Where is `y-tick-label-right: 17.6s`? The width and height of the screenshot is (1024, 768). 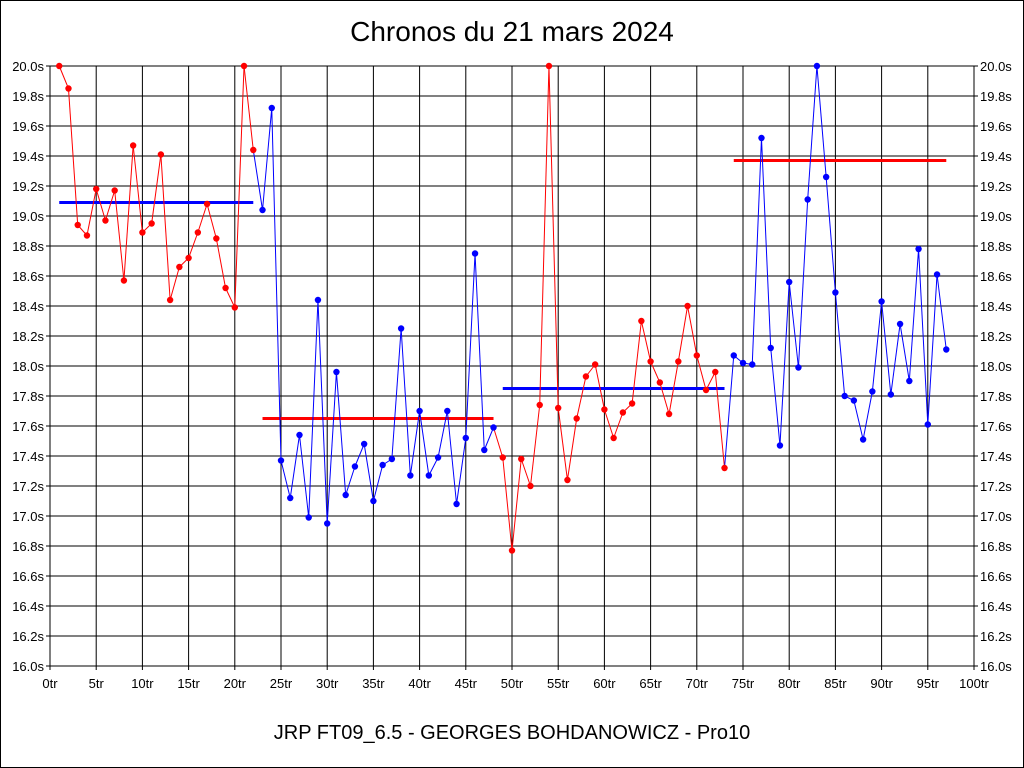
y-tick-label-right: 17.6s is located at coordinates (996, 426).